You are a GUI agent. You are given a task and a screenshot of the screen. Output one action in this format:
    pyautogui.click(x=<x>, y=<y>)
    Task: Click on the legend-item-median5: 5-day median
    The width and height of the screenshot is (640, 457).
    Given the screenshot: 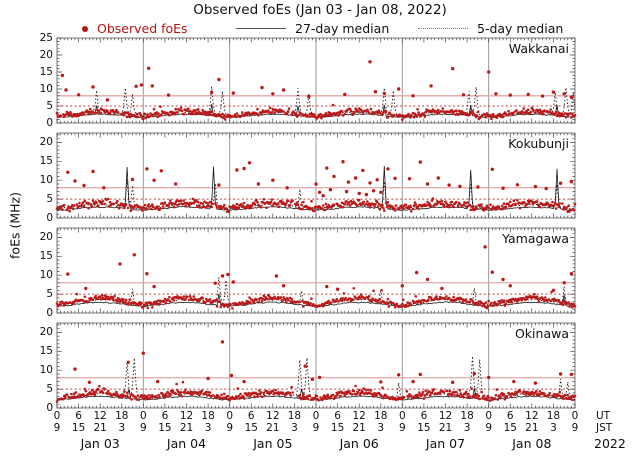 What is the action you would take?
    pyautogui.click(x=490, y=28)
    